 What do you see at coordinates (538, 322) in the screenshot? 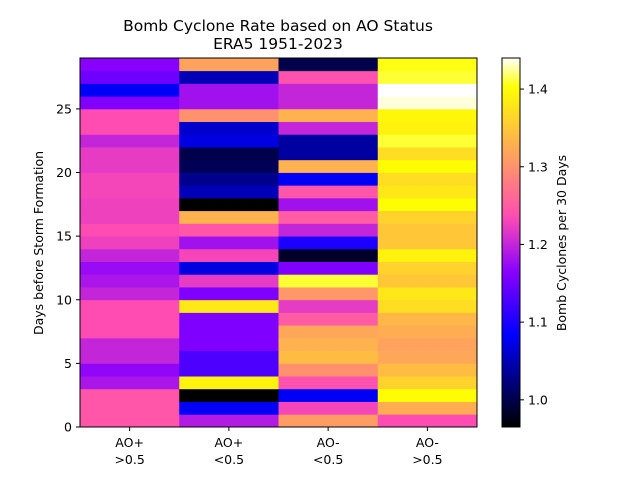
I see `colorbar-tick-label: 1.1` at bounding box center [538, 322].